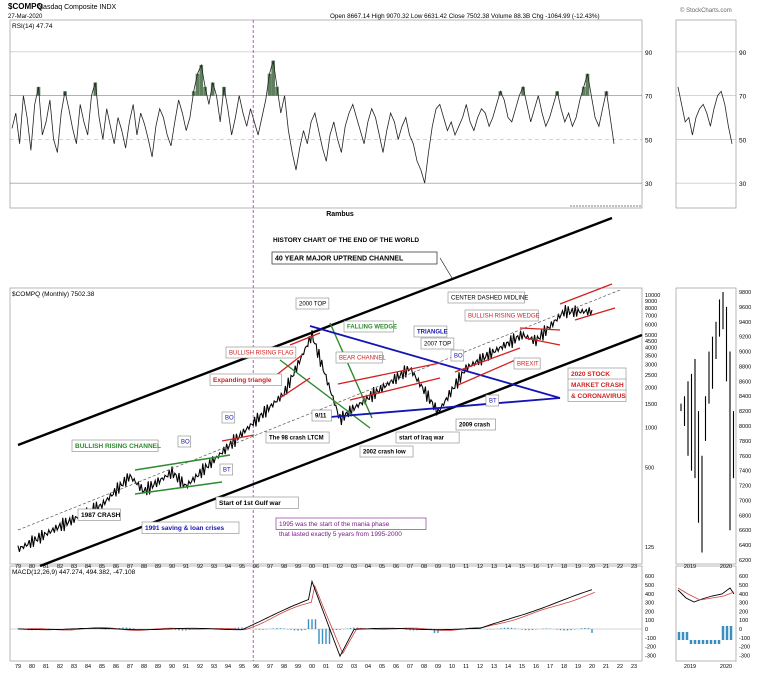 This screenshot has width=765, height=673. I want to click on price-x-tick-30: 09, so click(438, 567).